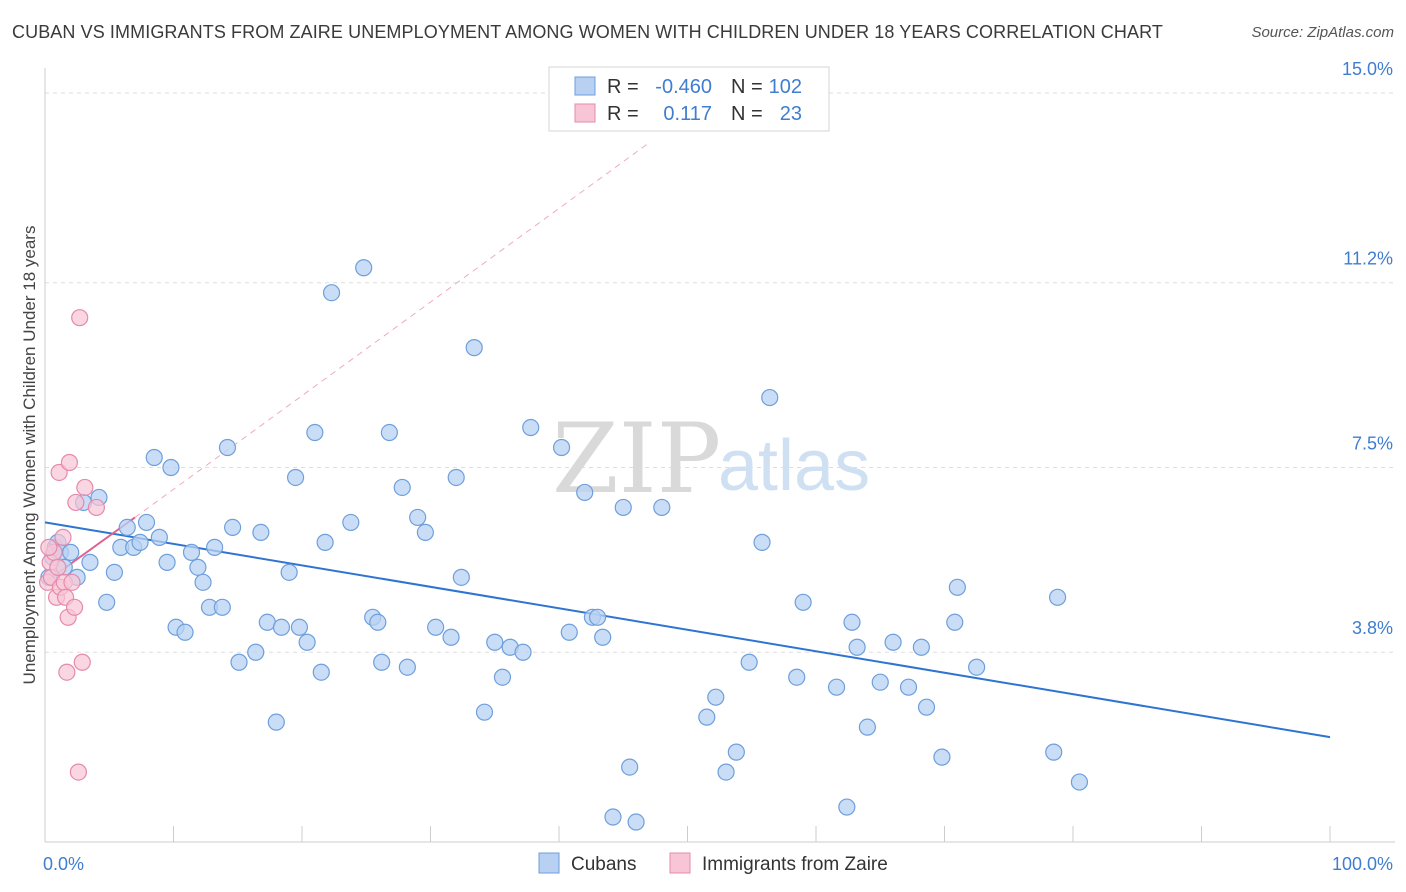 The height and width of the screenshot is (892, 1406). Describe the element at coordinates (549, 863) in the screenshot. I see `bottom-legend-swatch-cubans` at that location.